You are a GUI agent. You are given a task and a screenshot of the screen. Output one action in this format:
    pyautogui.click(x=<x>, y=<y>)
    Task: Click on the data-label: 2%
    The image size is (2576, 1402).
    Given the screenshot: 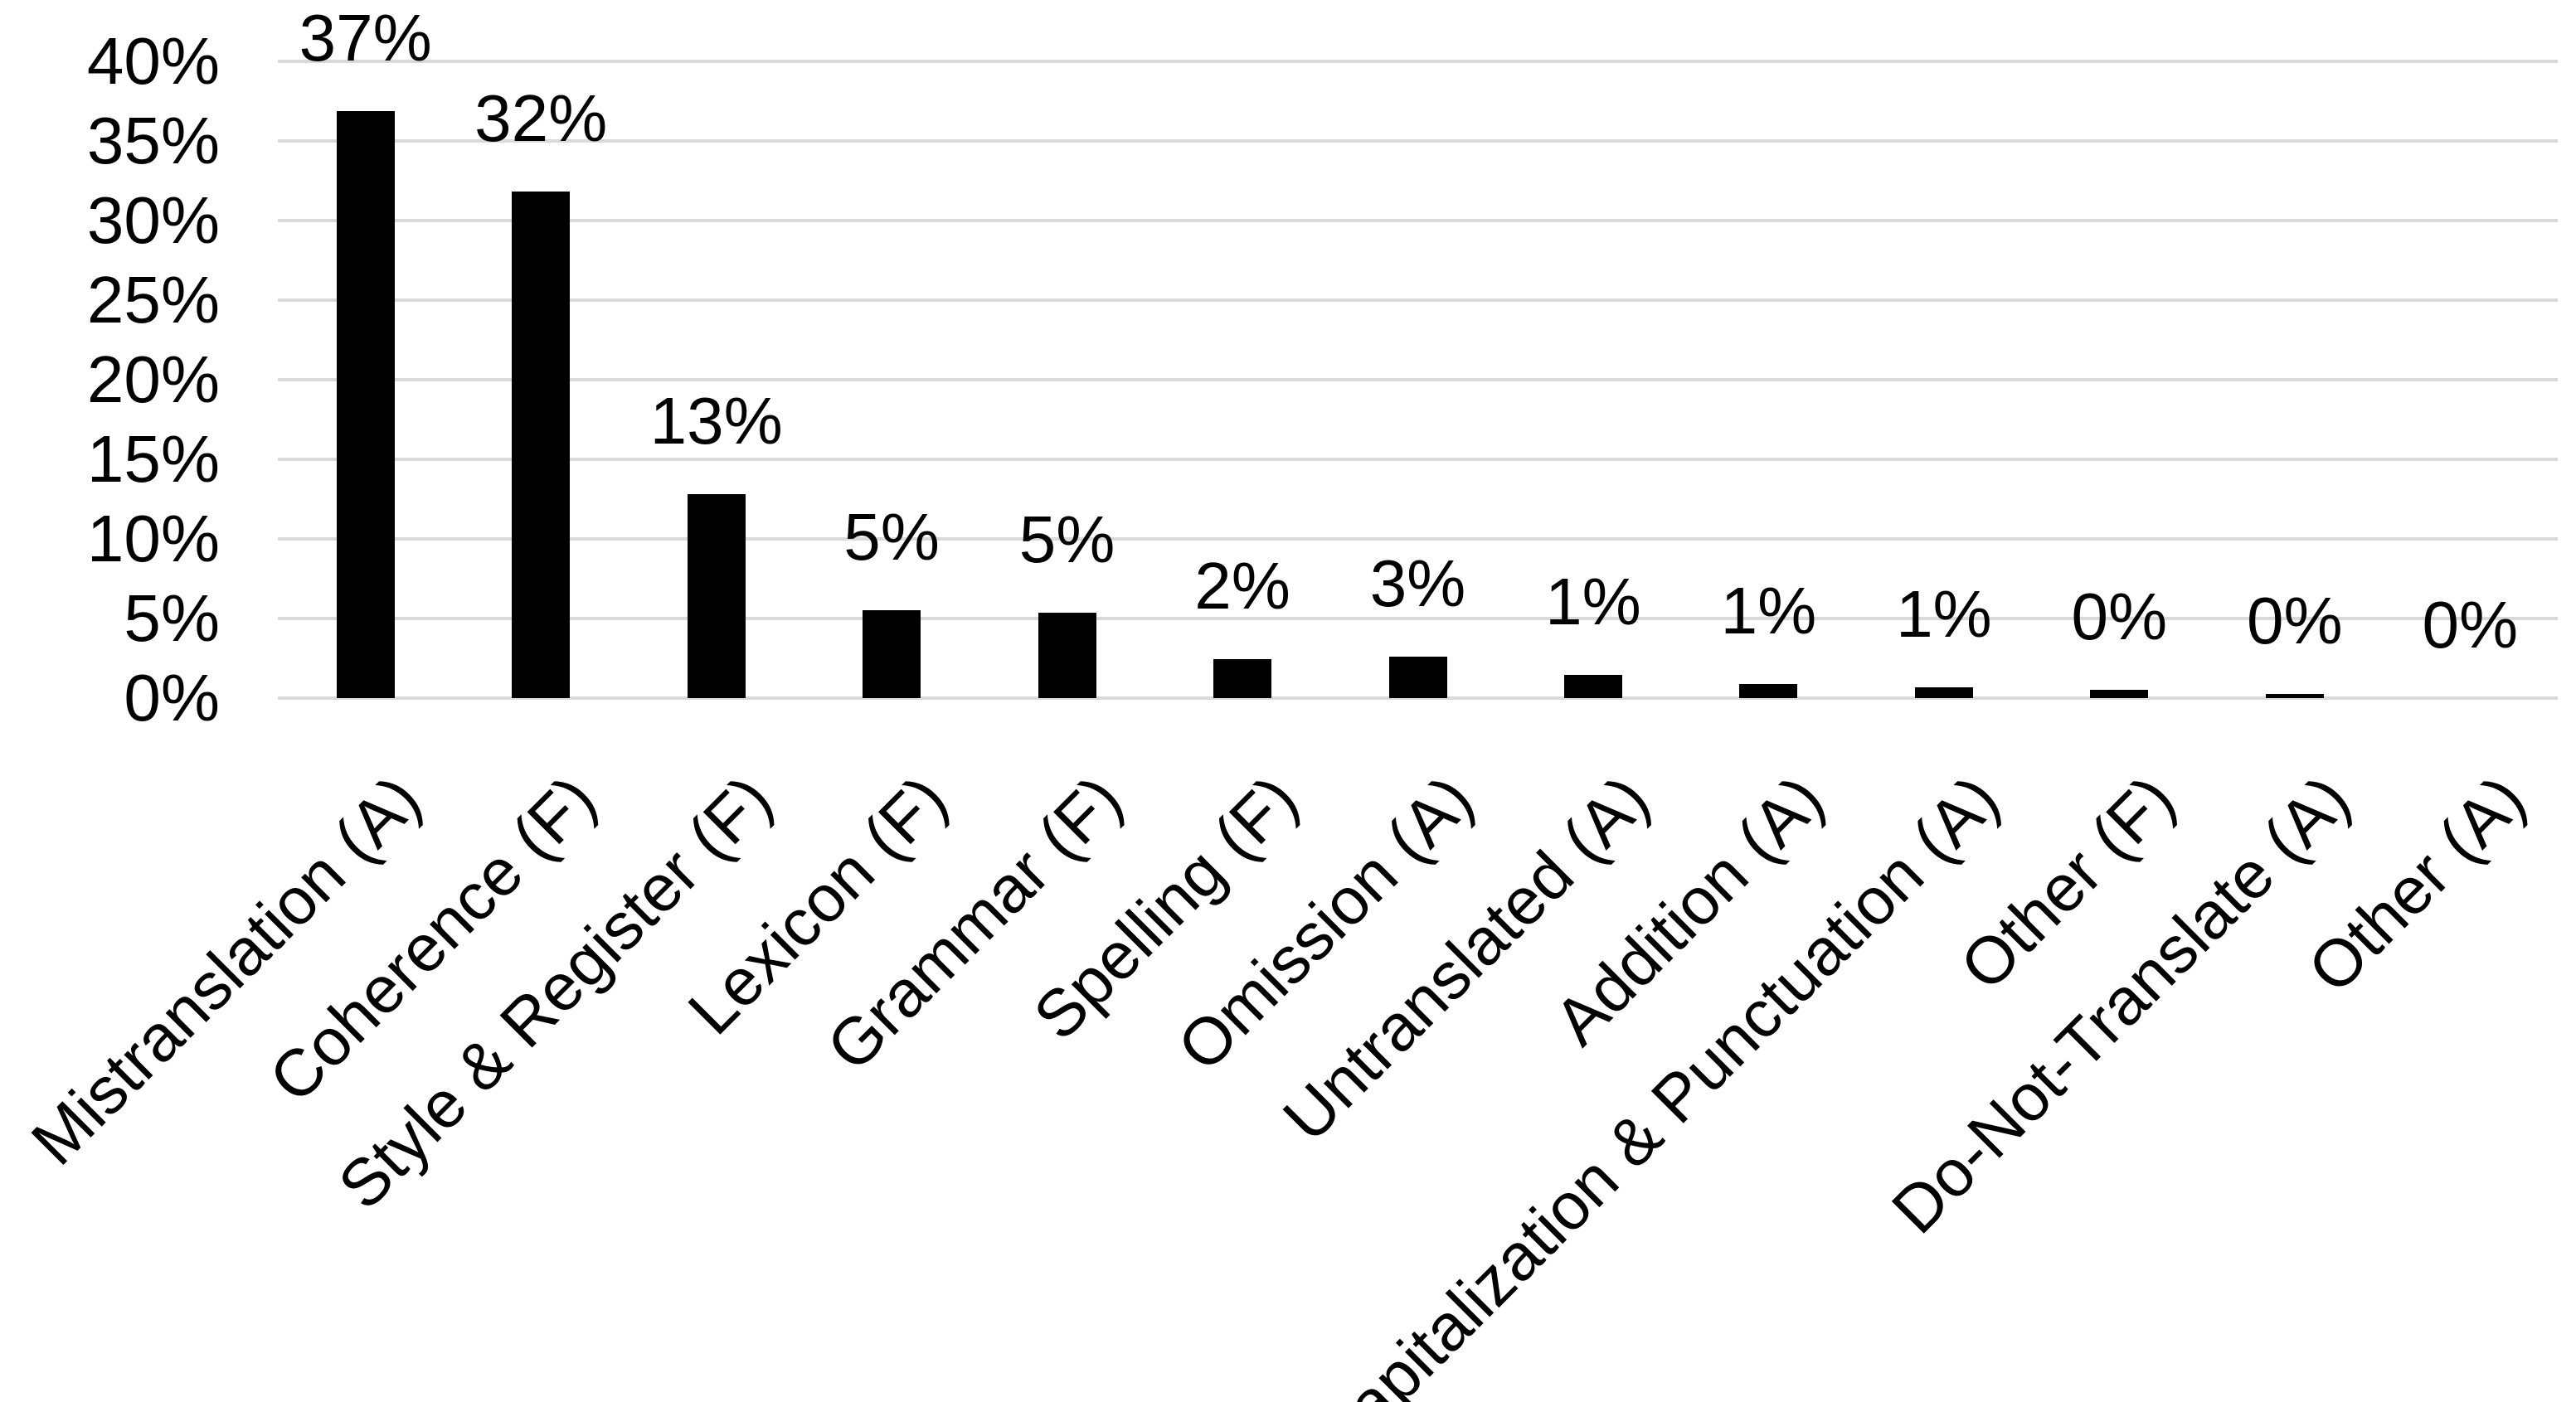 What is the action you would take?
    pyautogui.click(x=1242, y=586)
    